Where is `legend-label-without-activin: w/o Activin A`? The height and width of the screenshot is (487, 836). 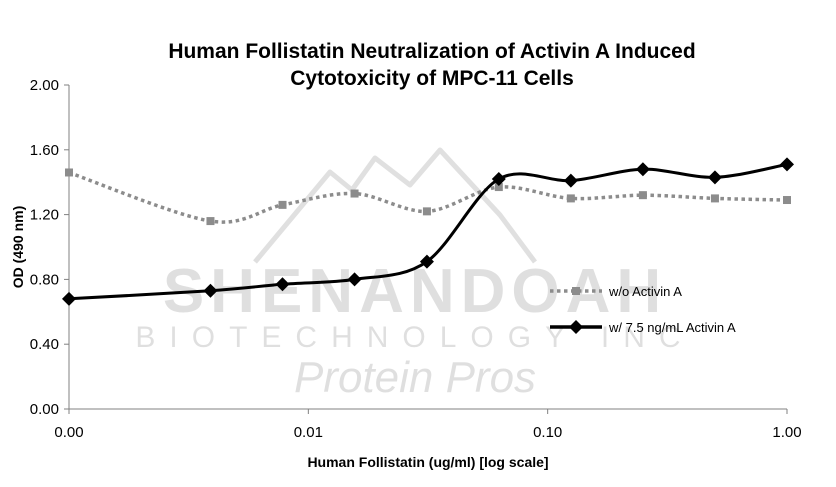
legend-label-without-activin: w/o Activin A is located at coordinates (645, 291).